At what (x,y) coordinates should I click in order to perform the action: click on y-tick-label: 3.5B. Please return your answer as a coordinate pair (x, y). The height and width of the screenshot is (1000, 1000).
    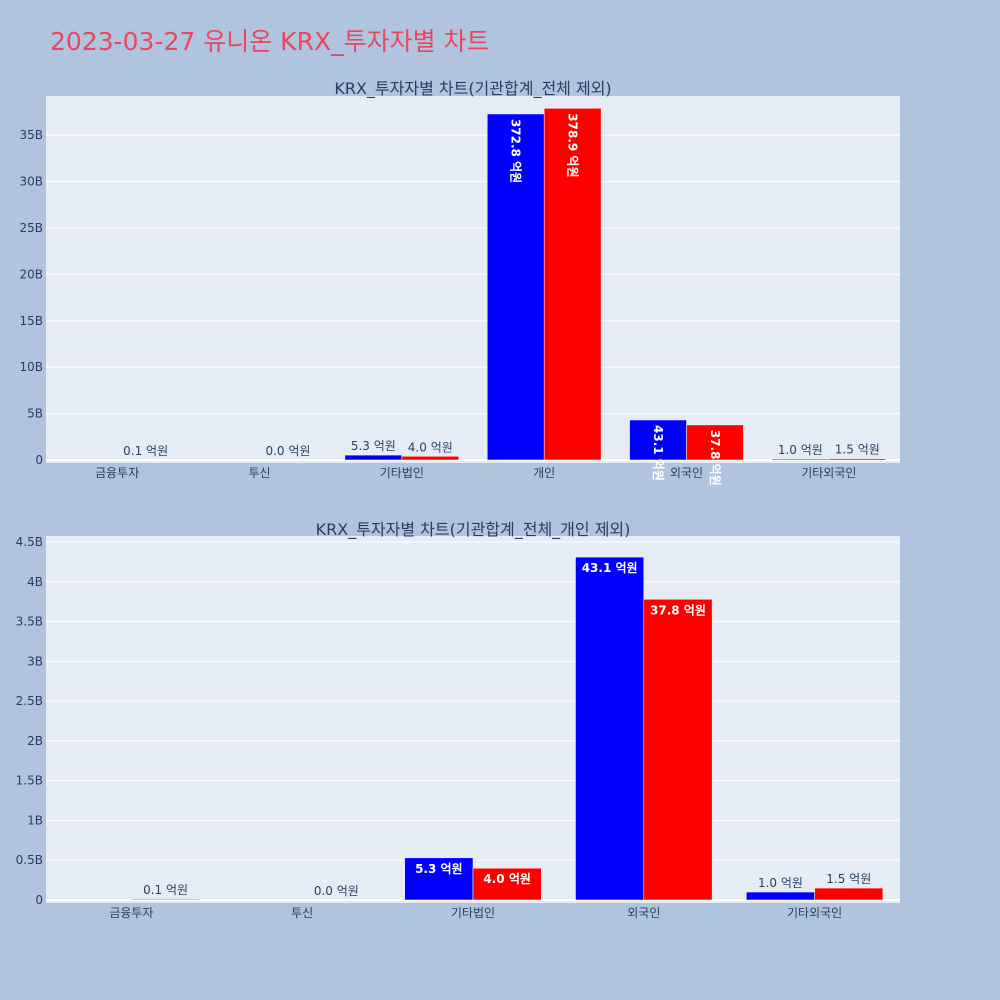
    Looking at the image, I should click on (29, 622).